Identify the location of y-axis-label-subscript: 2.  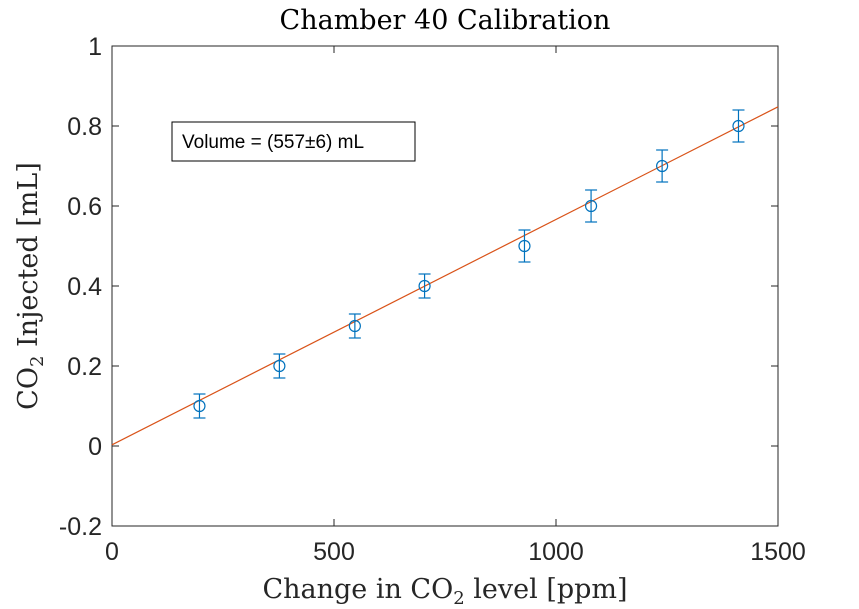
(37, 361).